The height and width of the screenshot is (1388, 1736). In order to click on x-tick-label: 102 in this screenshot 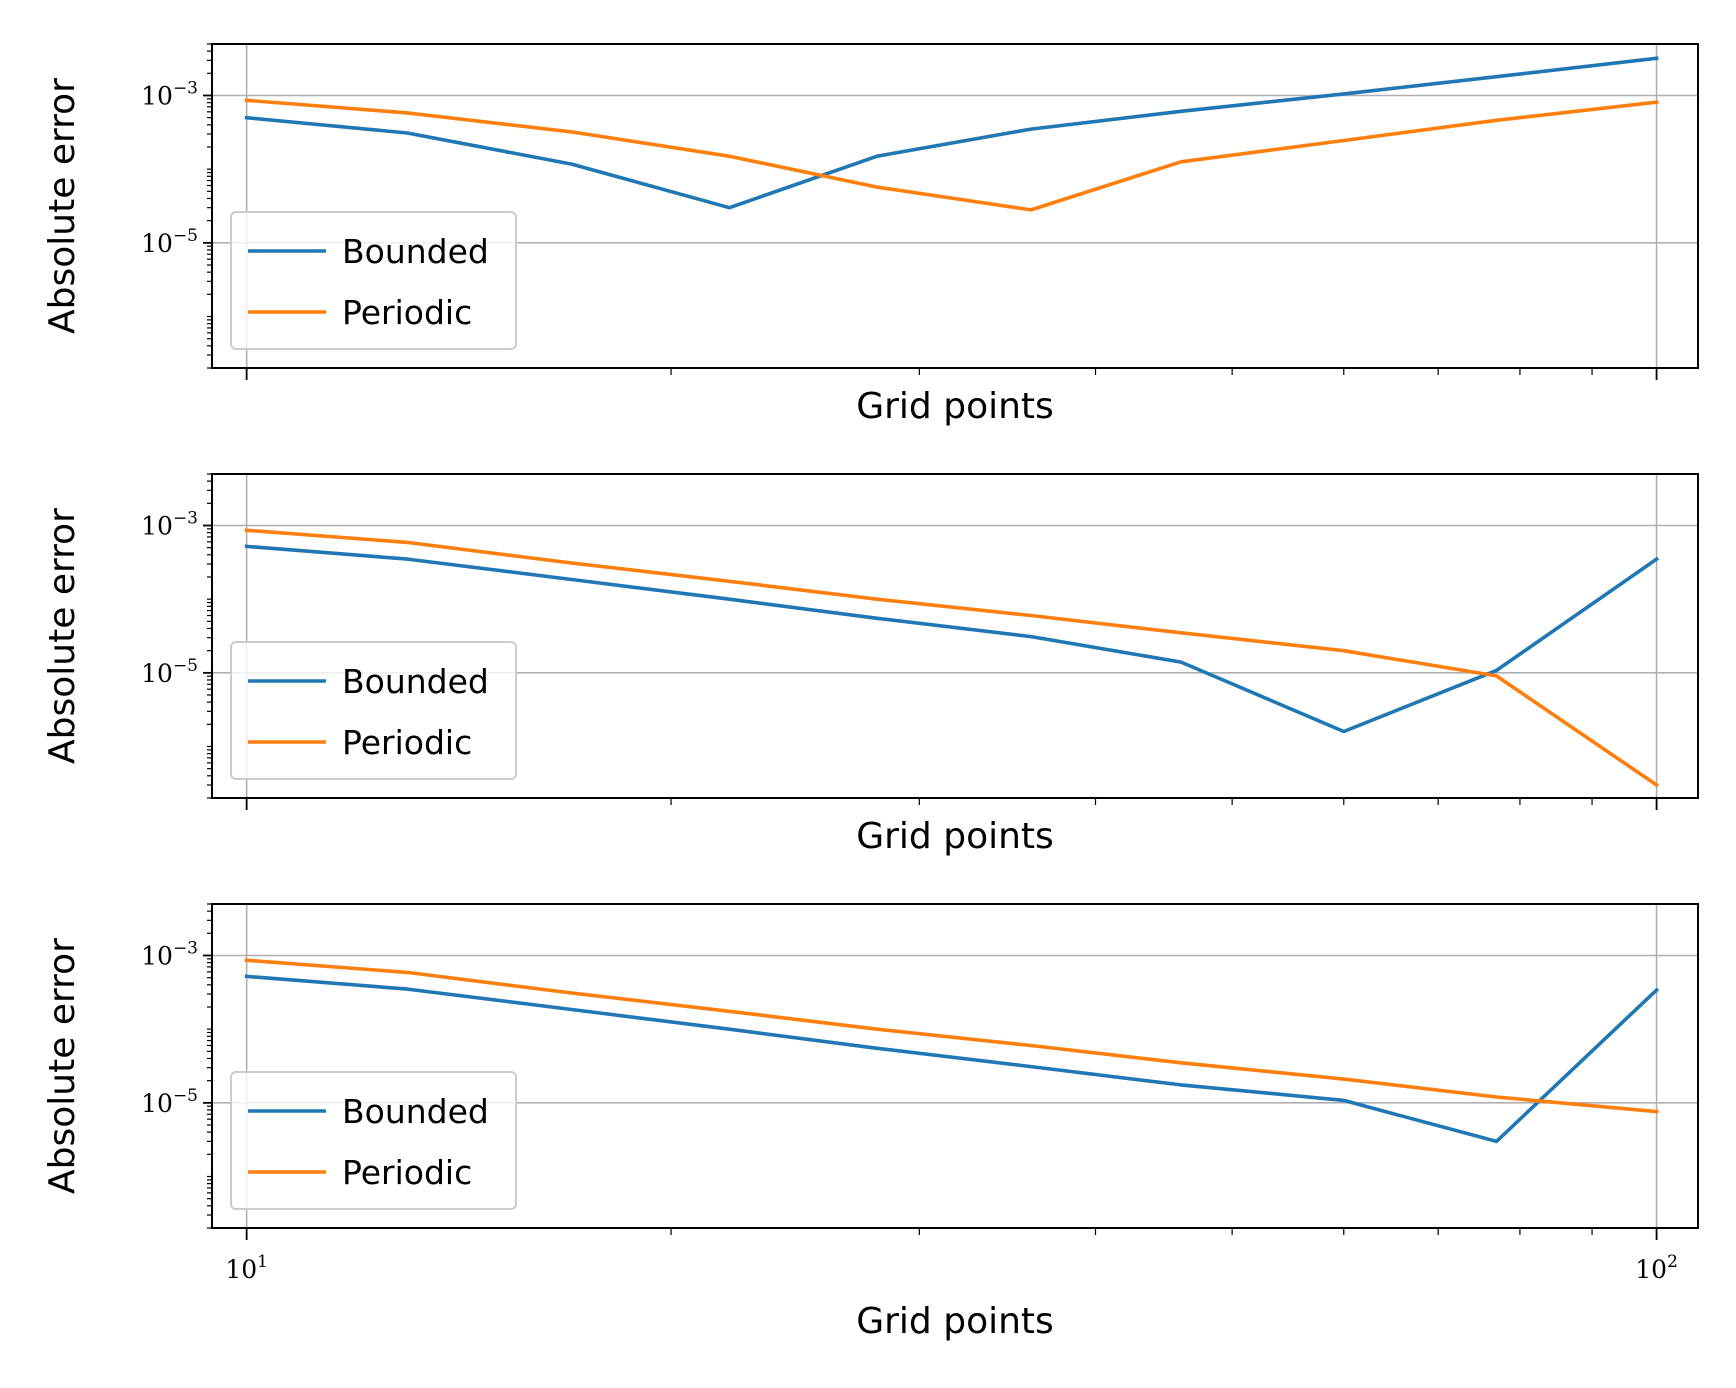, I will do `click(1656, 1268)`.